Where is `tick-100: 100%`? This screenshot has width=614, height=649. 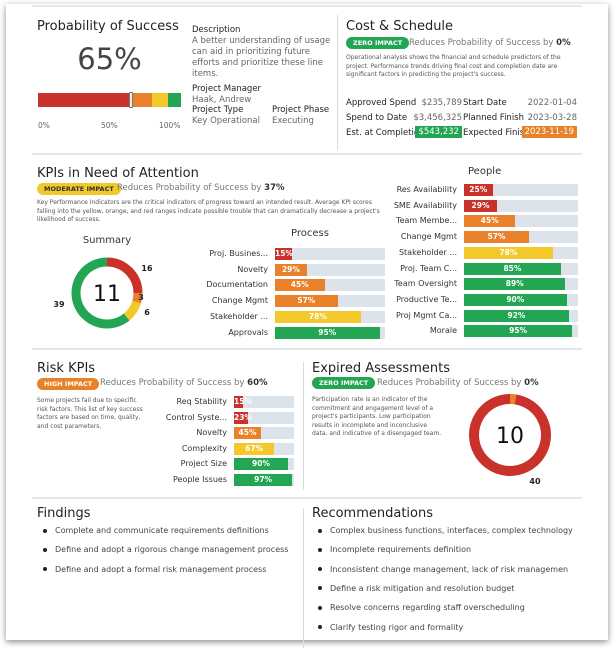 tick-100: 100% is located at coordinates (170, 125).